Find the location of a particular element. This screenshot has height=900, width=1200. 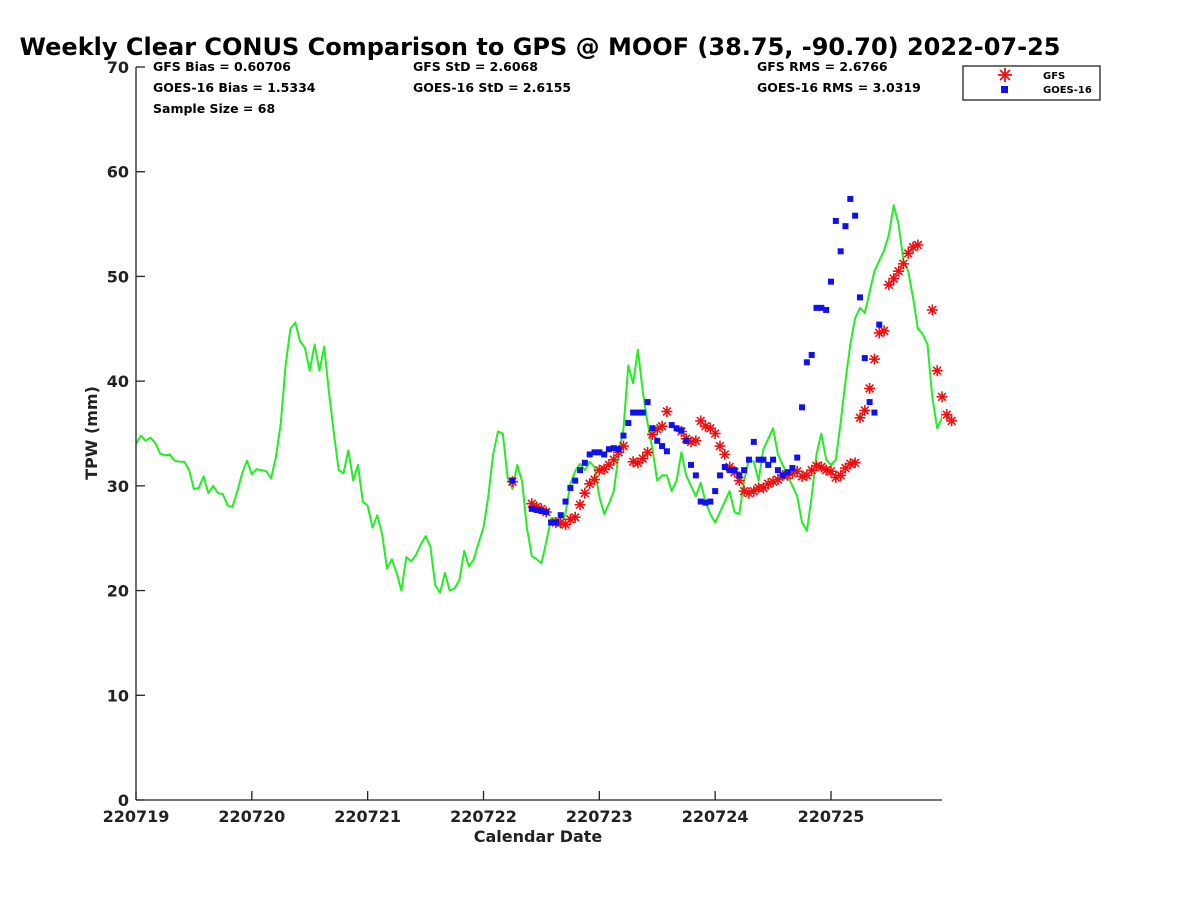

stat-gfs-rms: GFS RMS = 2.6766 is located at coordinates (822, 66).